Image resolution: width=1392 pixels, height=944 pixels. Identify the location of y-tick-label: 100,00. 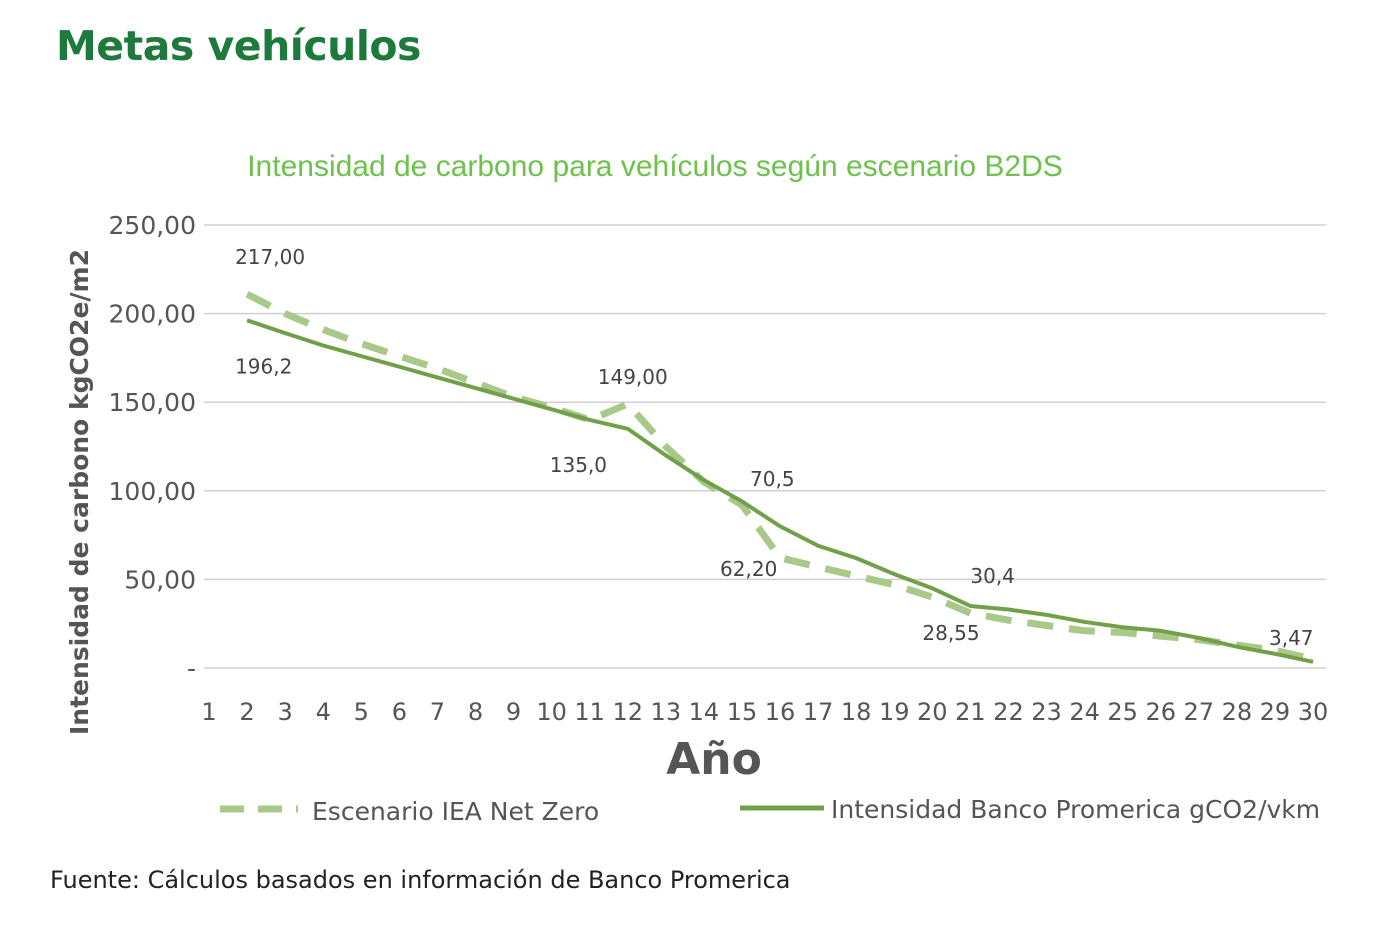
(152, 491).